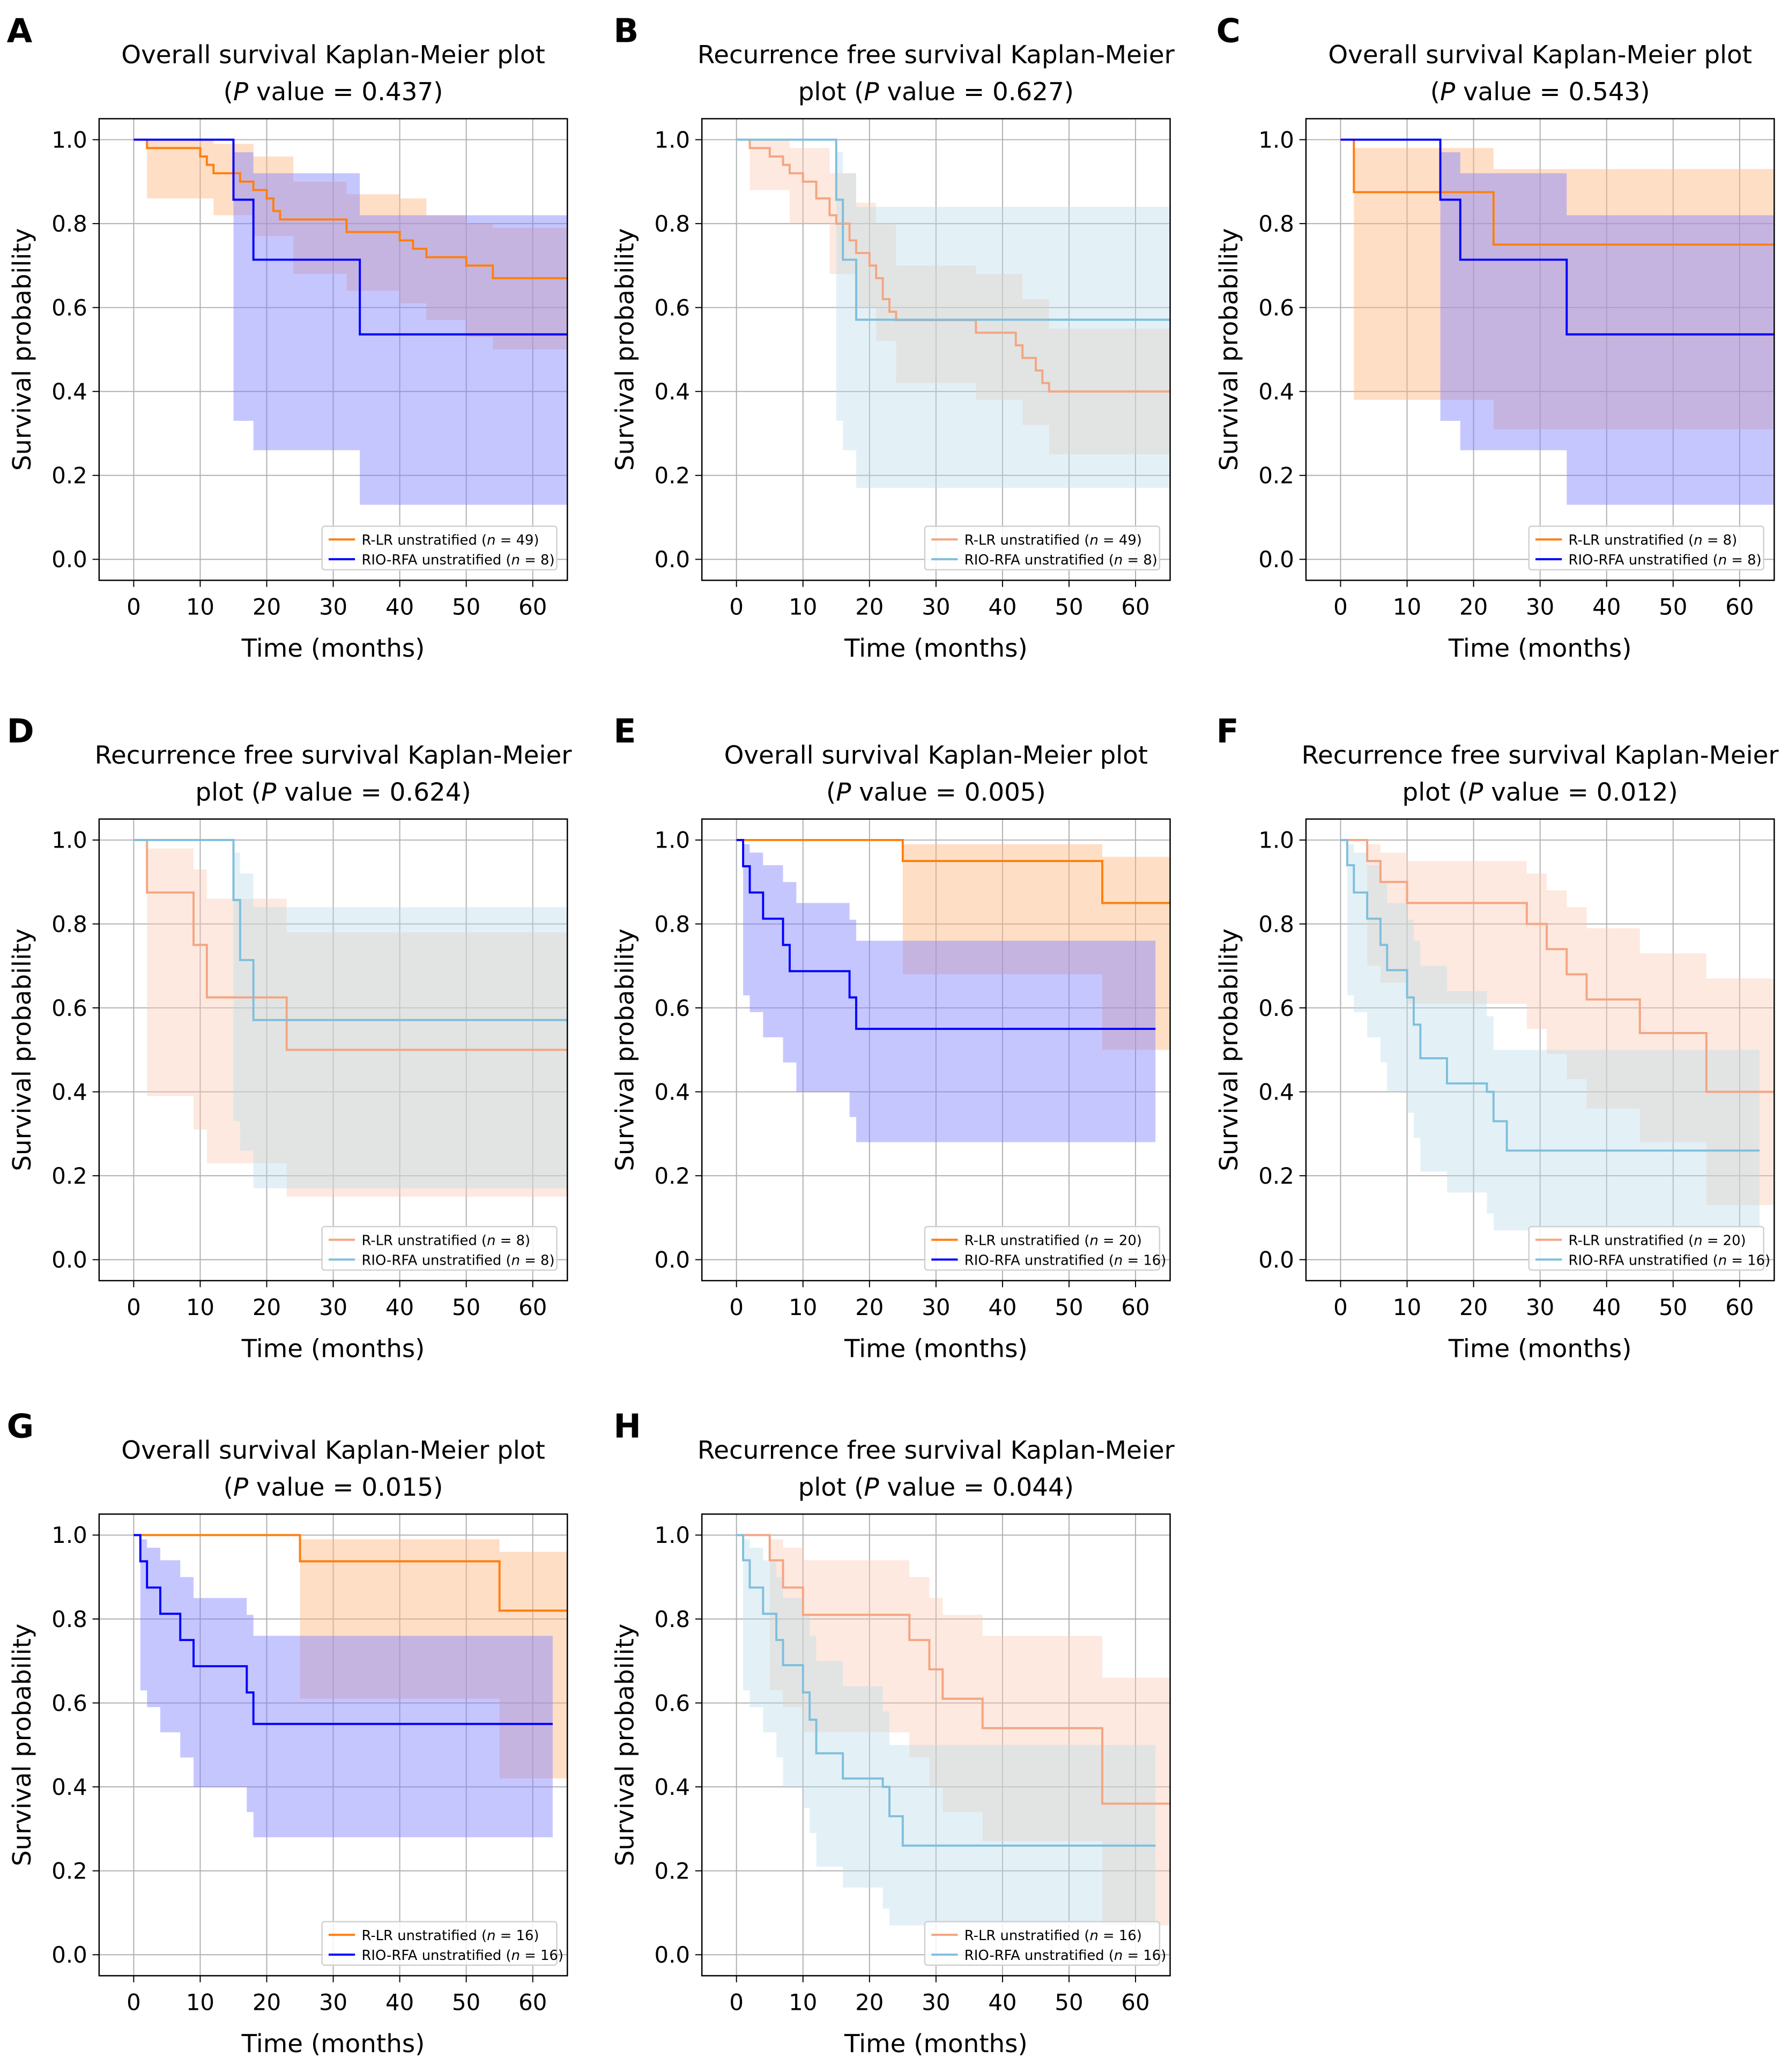  What do you see at coordinates (445, 1240) in the screenshot?
I see `legend-entry: R-LR unstratified (n = 8)` at bounding box center [445, 1240].